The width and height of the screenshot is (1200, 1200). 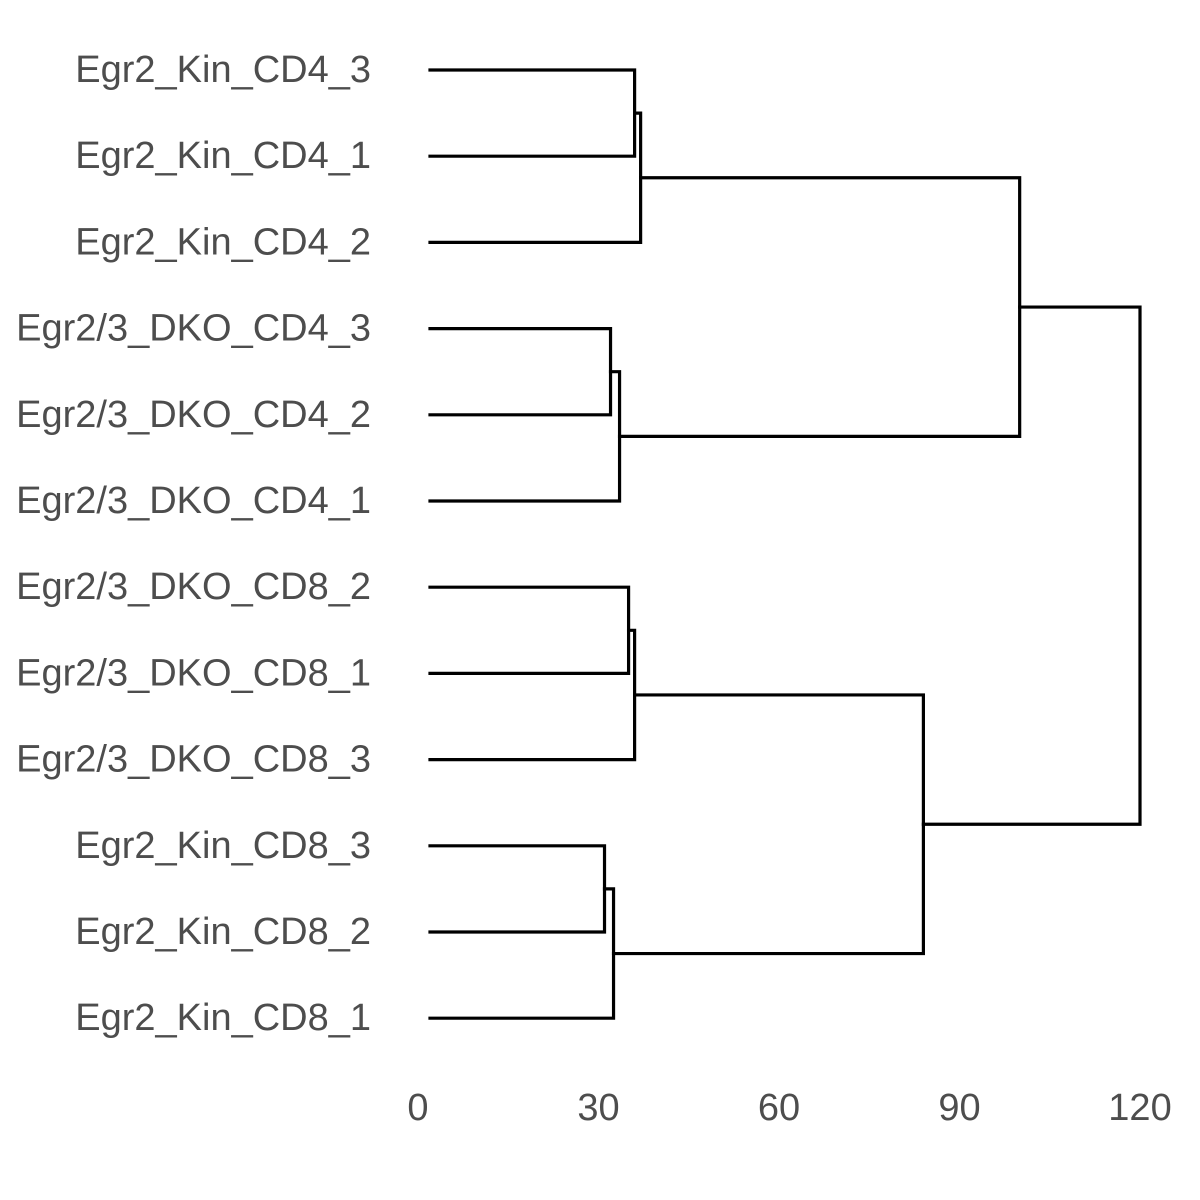 What do you see at coordinates (532, 695) in the screenshot?
I see `dendrogram-link-m7` at bounding box center [532, 695].